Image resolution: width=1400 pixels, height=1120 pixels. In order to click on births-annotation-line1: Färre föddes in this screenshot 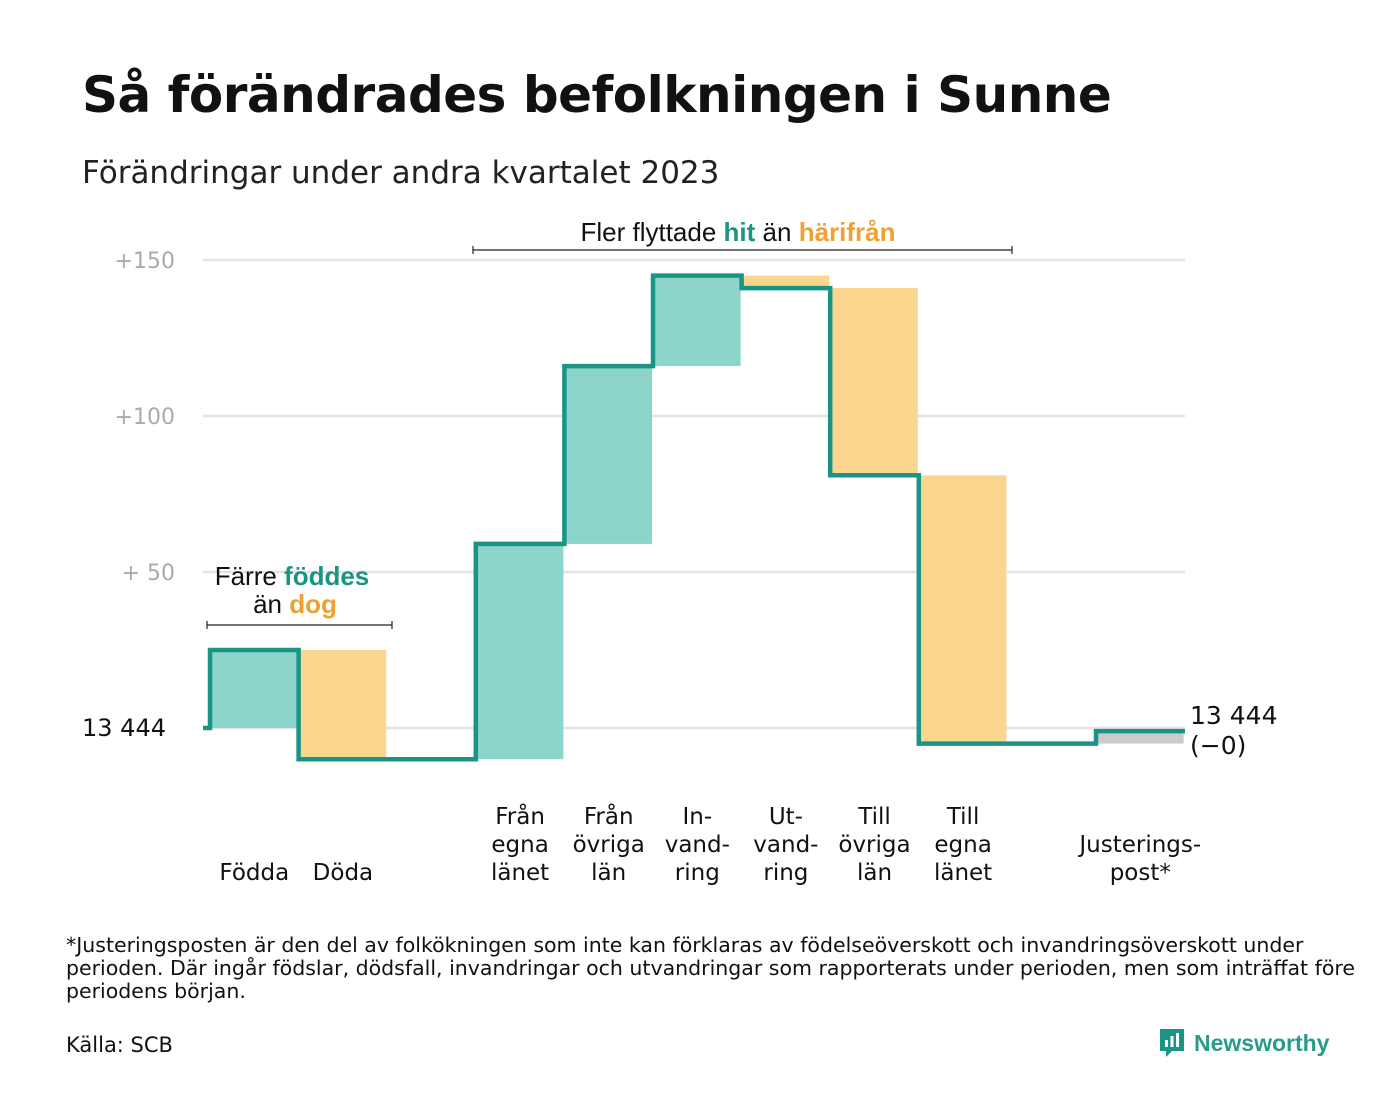, I will do `click(292, 576)`.